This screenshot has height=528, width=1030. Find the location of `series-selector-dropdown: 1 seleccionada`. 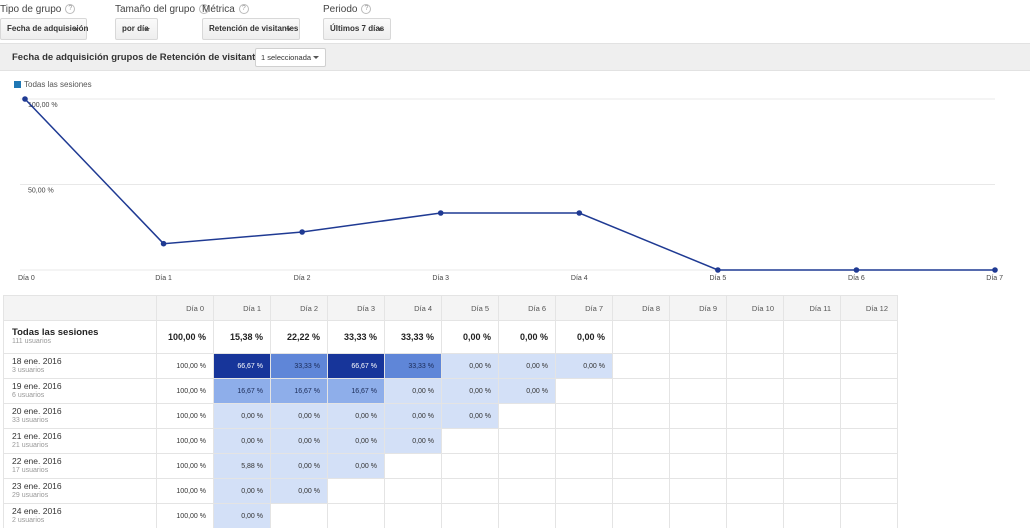

series-selector-dropdown: 1 seleccionada is located at coordinates (290, 57).